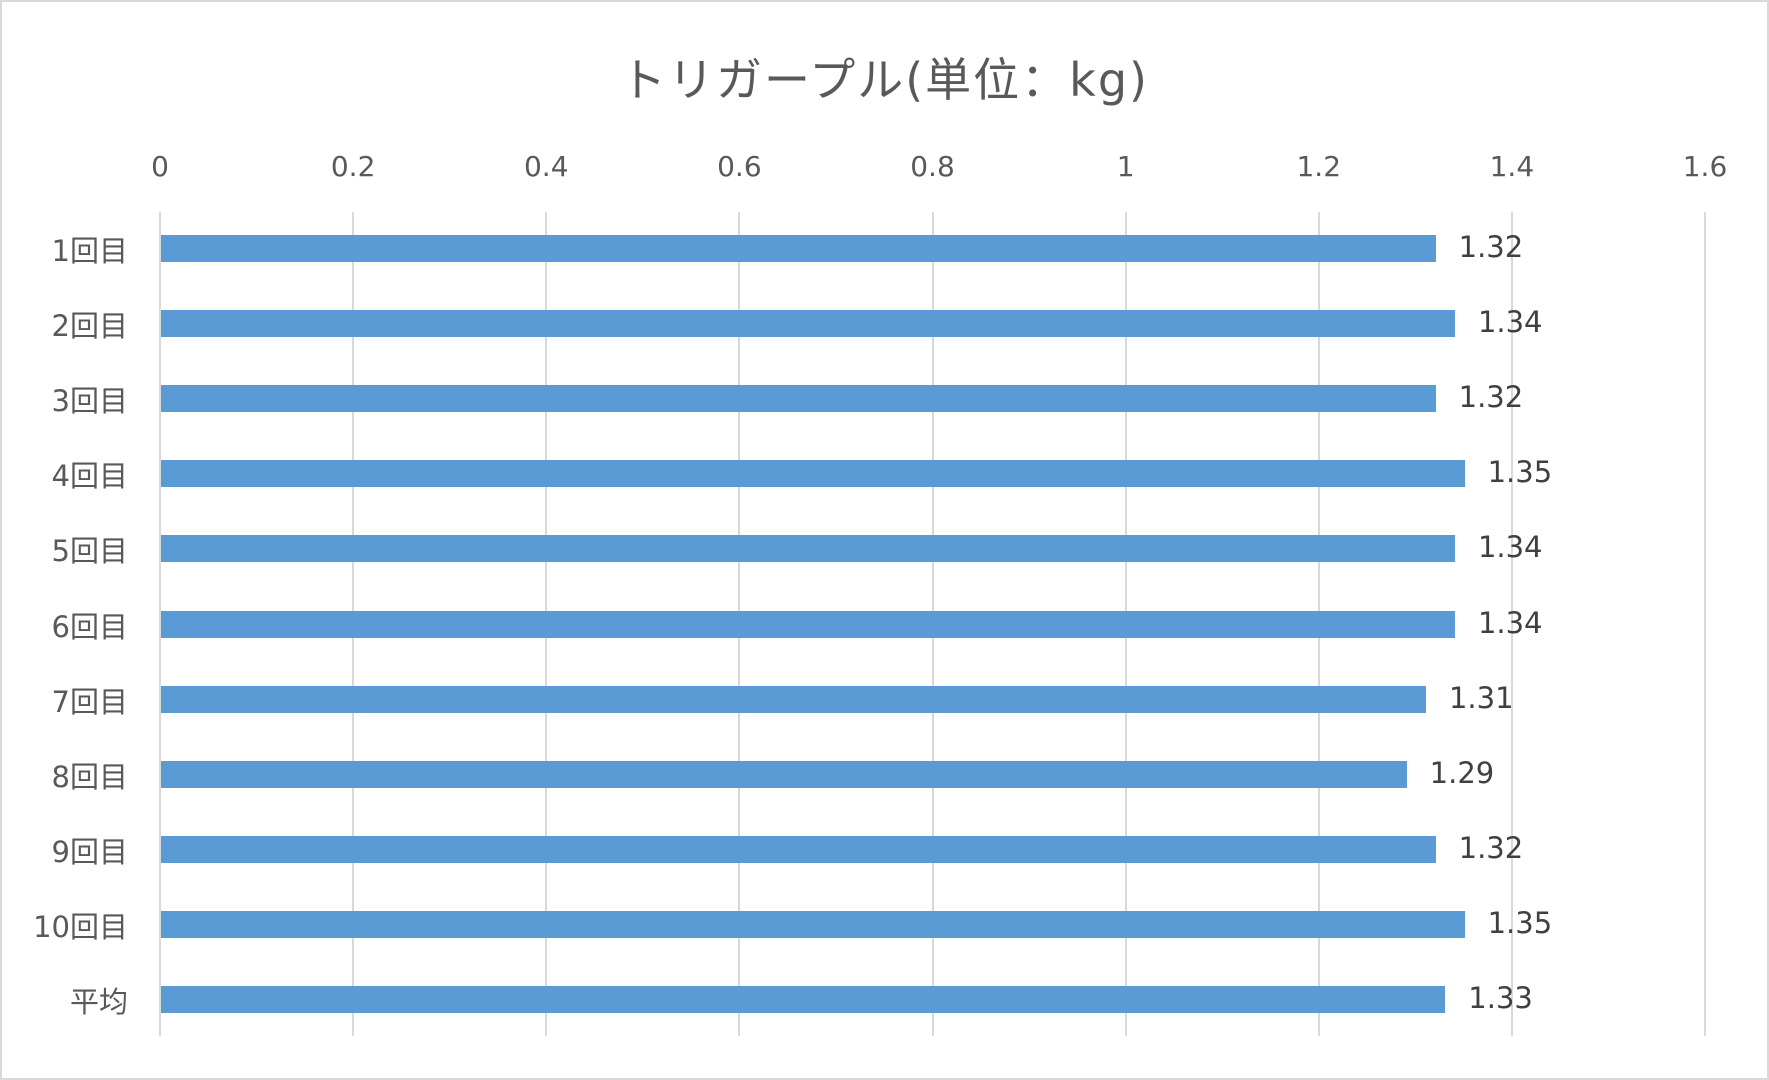 This screenshot has height=1080, width=1769. Describe the element at coordinates (89, 626) in the screenshot. I see `category-label: 6回目` at that location.